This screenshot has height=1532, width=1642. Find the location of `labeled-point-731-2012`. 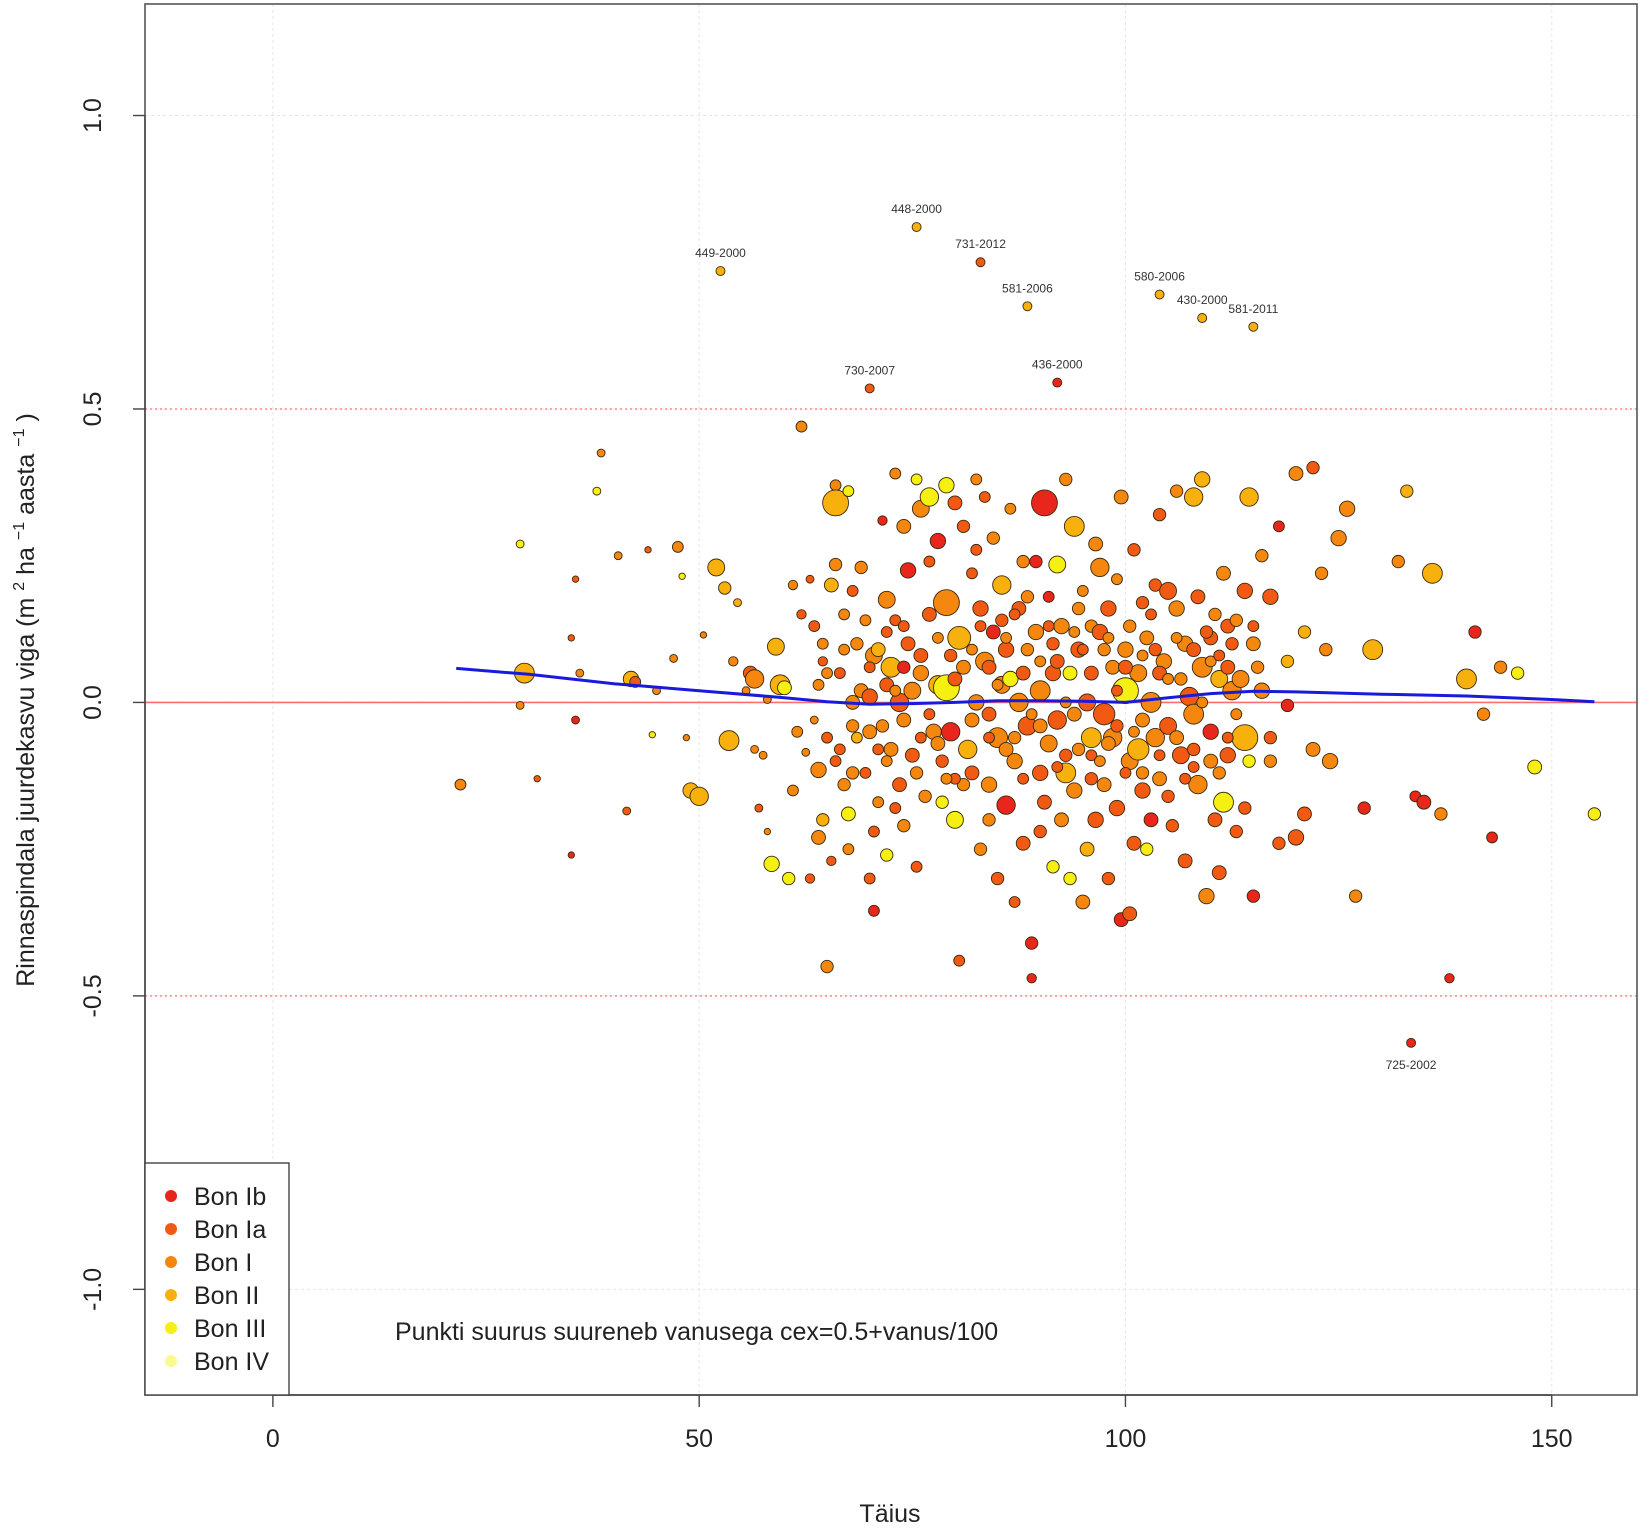

labeled-point-731-2012 is located at coordinates (980, 262).